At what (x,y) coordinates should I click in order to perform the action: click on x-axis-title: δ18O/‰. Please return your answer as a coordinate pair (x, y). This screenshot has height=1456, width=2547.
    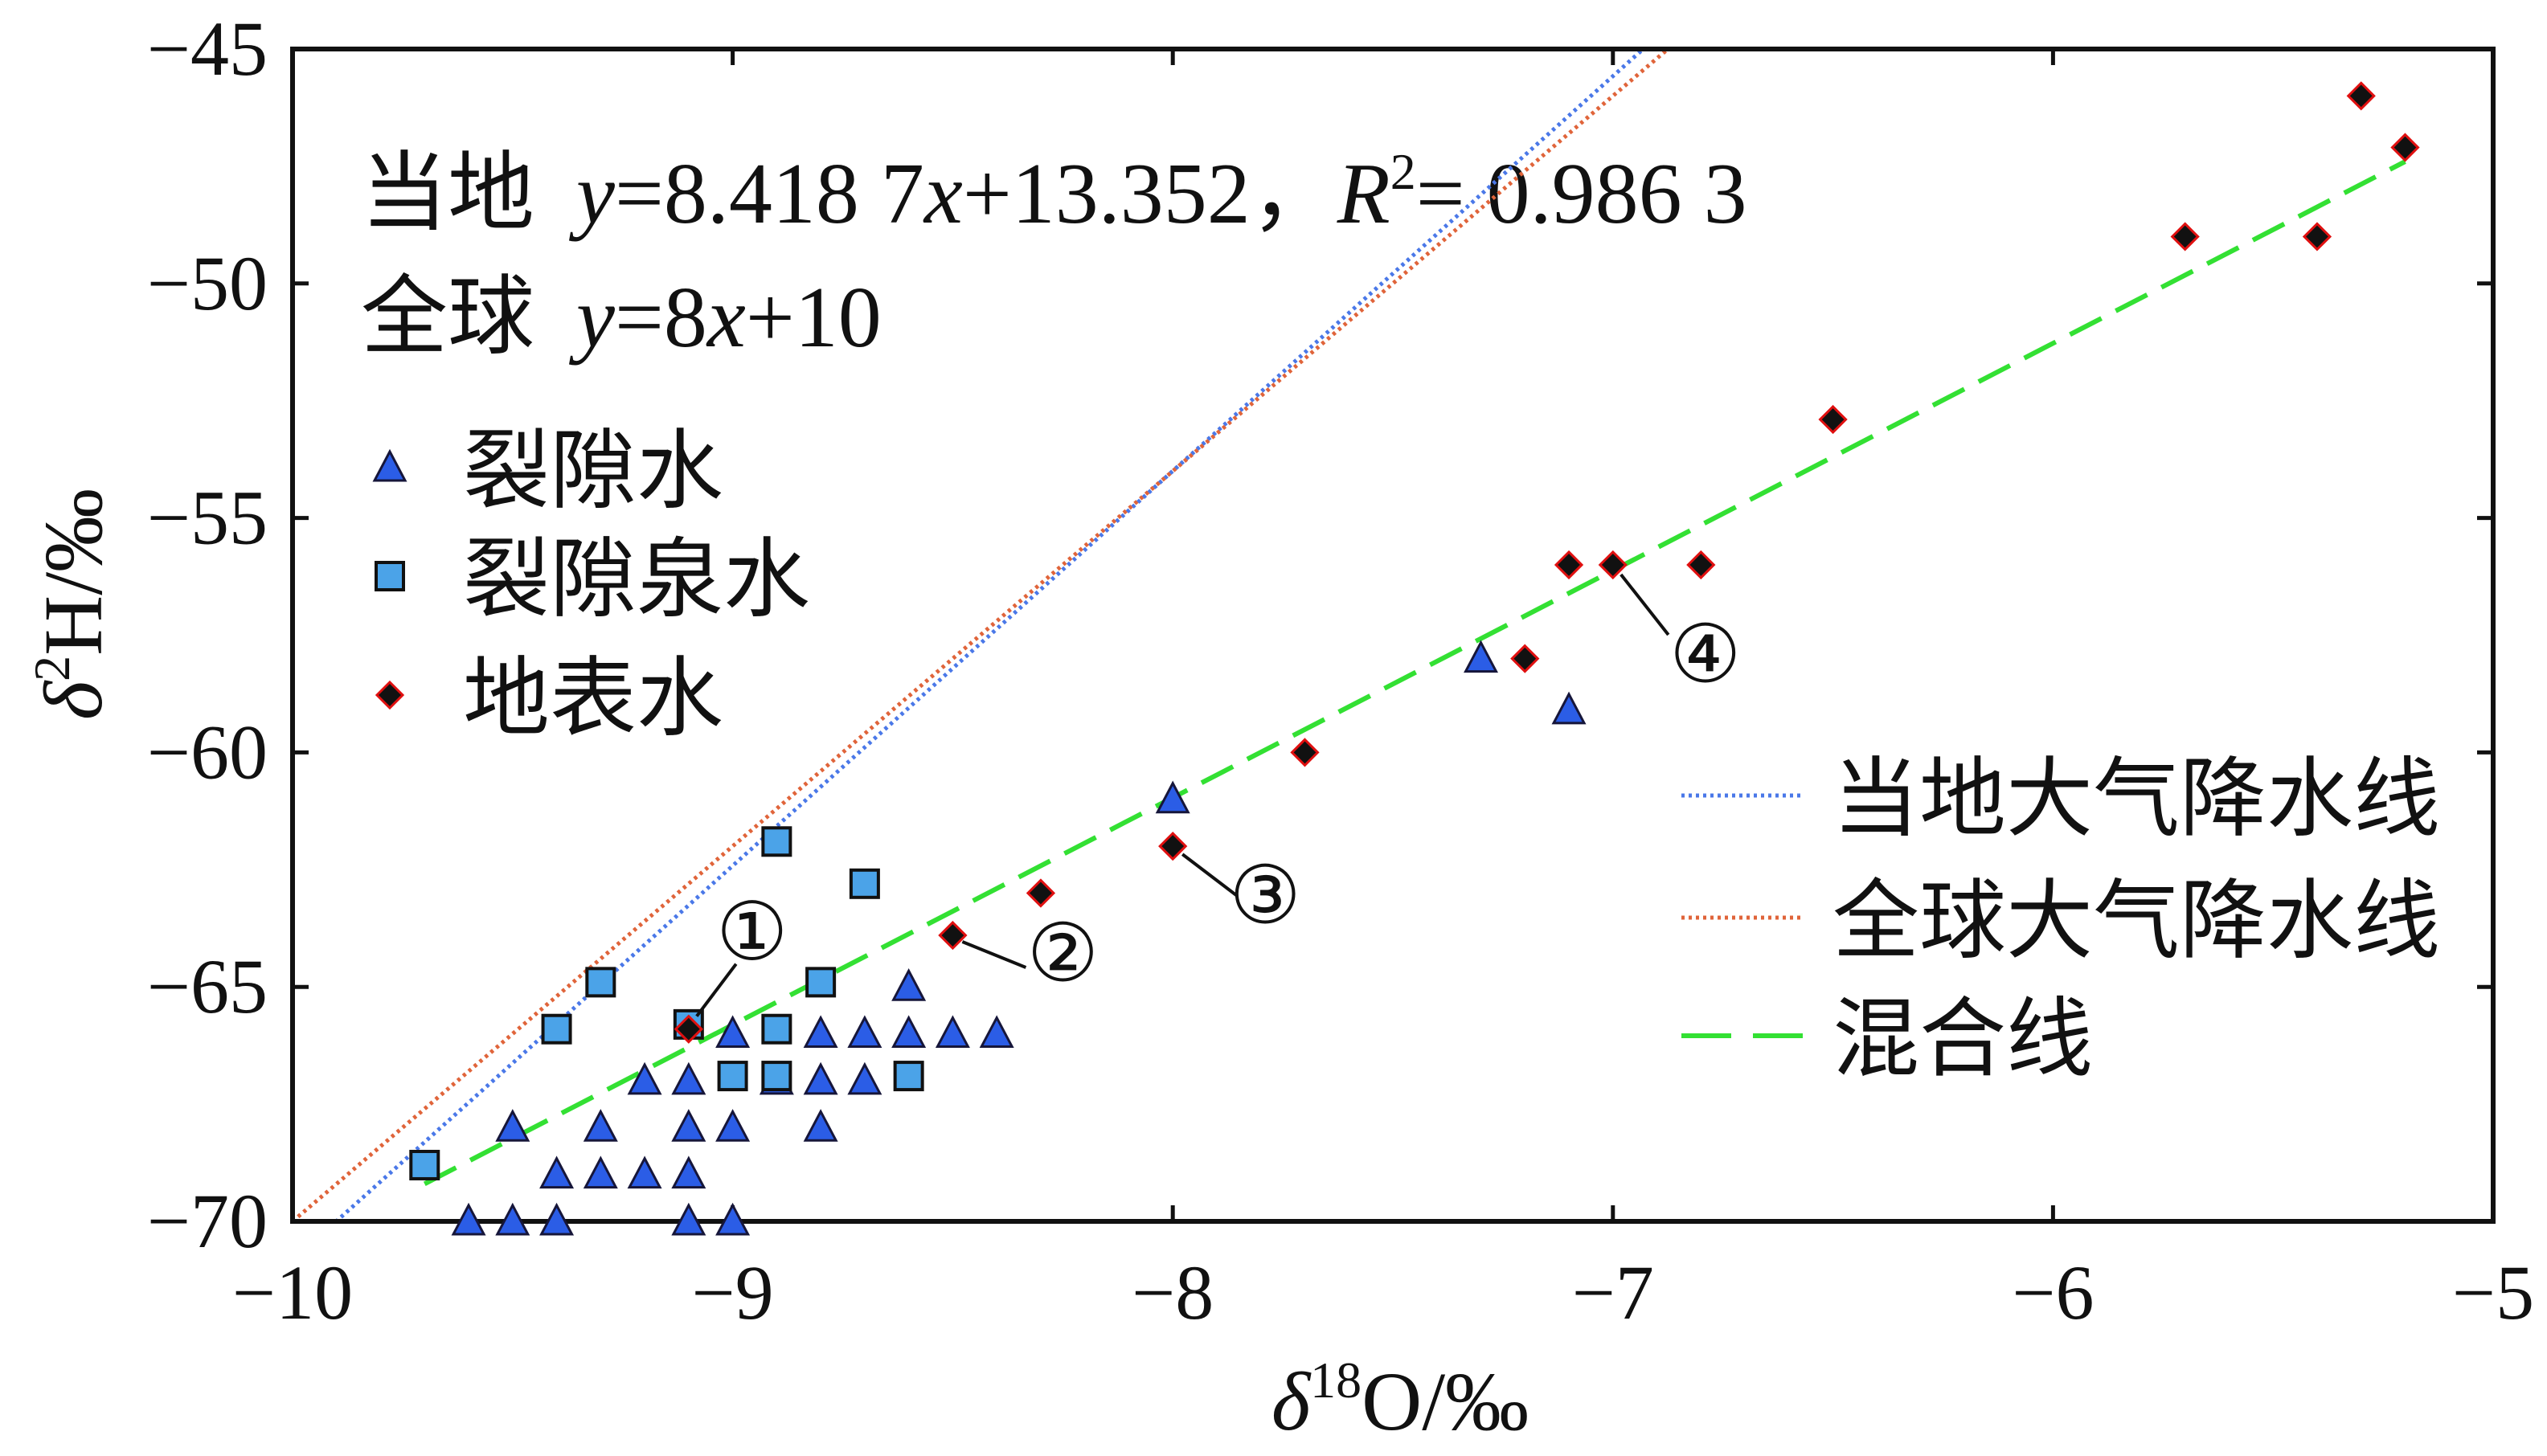
    Looking at the image, I should click on (1400, 1400).